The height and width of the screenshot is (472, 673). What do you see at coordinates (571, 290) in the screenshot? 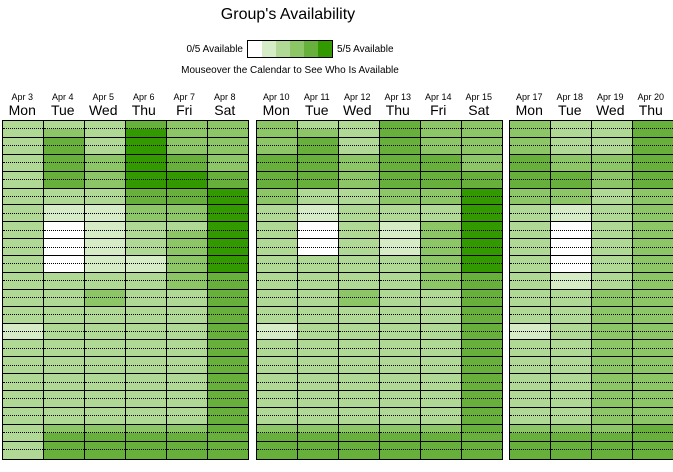
I see `day-column` at bounding box center [571, 290].